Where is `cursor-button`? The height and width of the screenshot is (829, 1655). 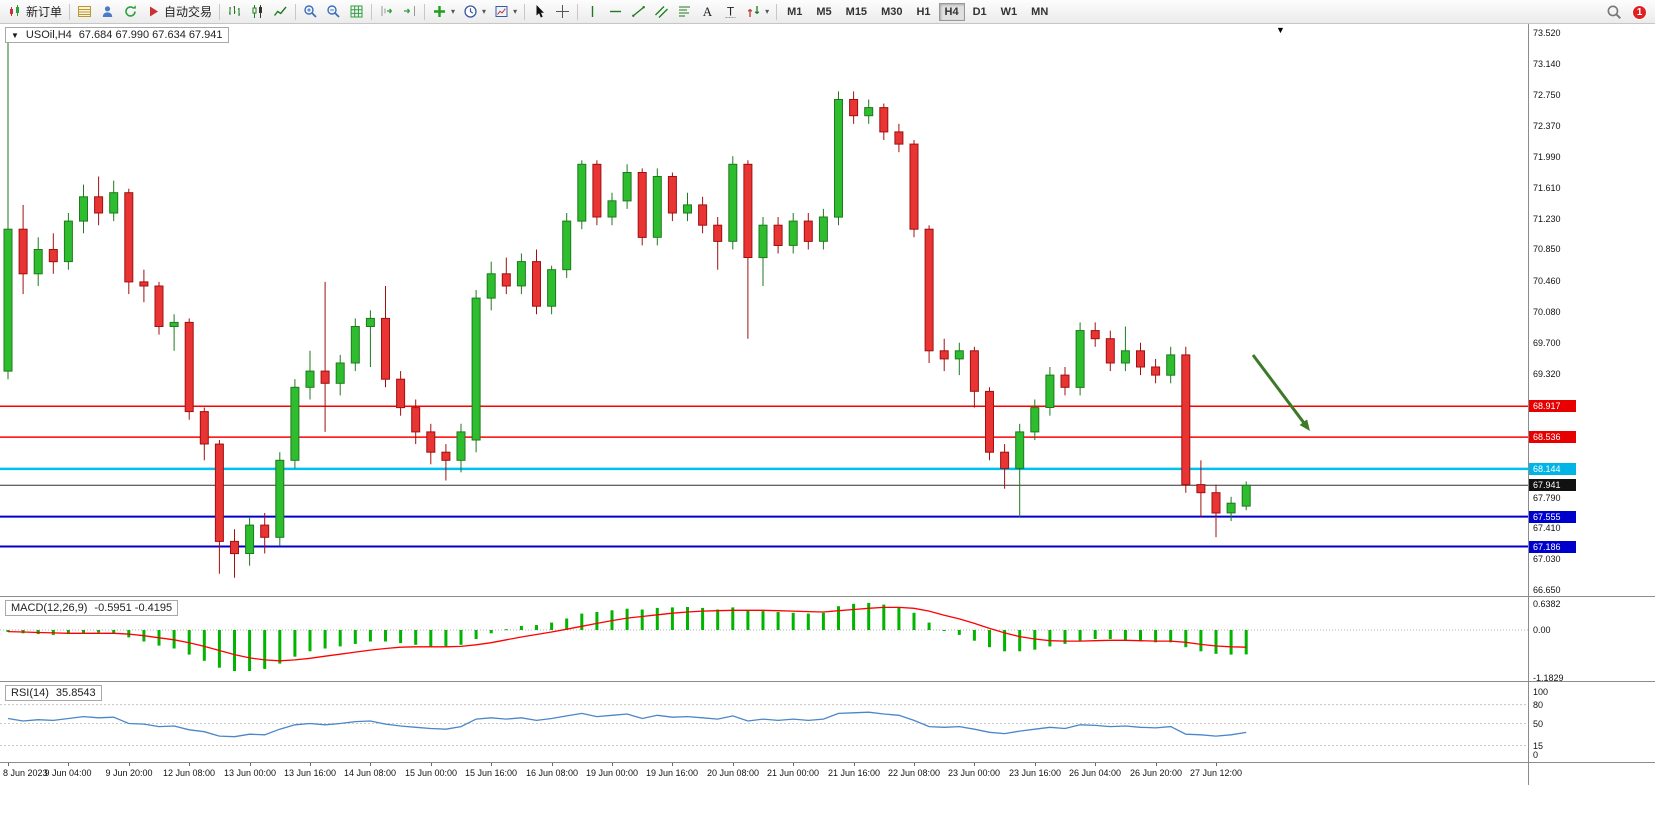 cursor-button is located at coordinates (539, 12).